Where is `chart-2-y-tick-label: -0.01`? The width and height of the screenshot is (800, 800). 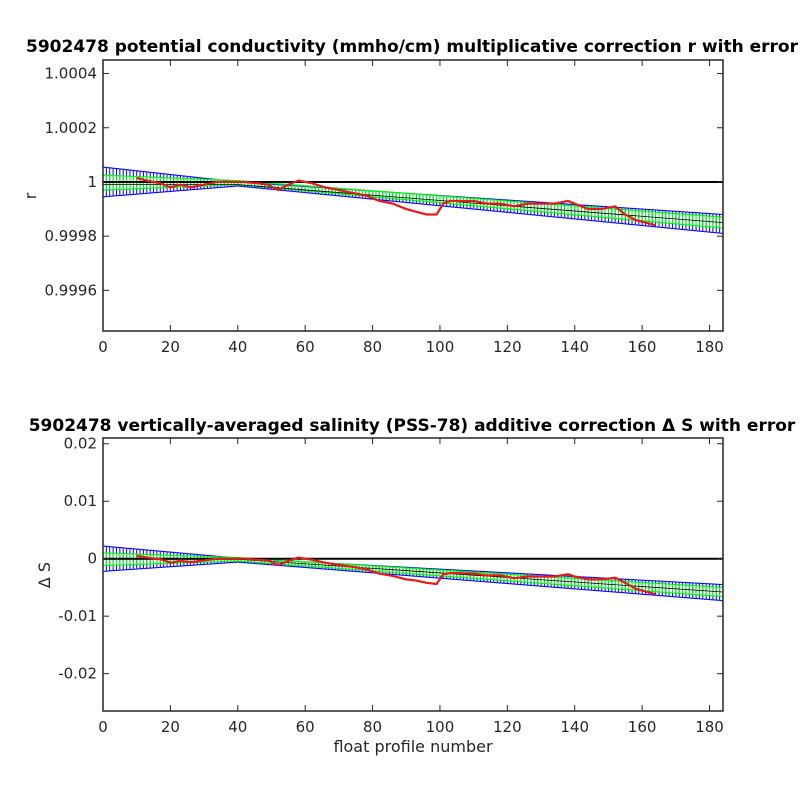
chart-2-y-tick-label: -0.01 is located at coordinates (77, 616).